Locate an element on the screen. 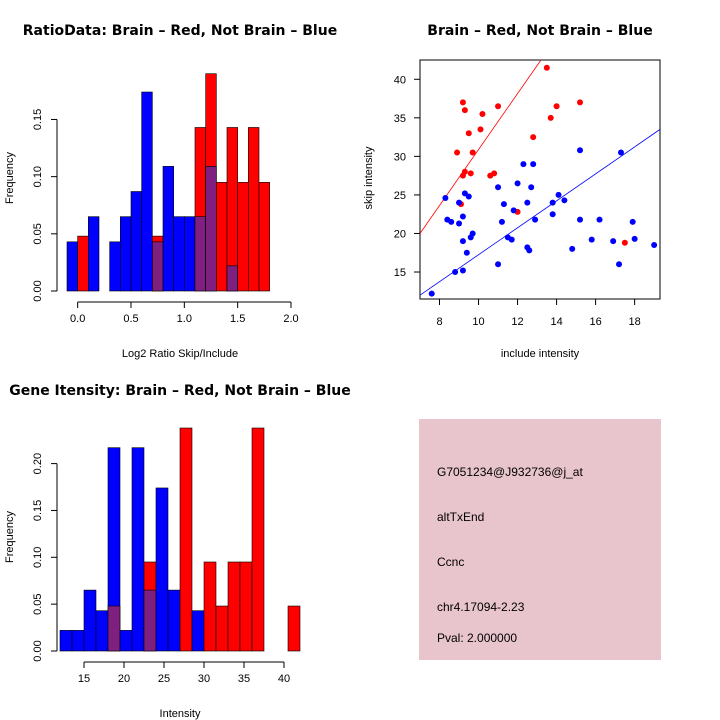 Image resolution: width=720 pixels, height=720 pixels. scatter-points is located at coordinates (543, 180).